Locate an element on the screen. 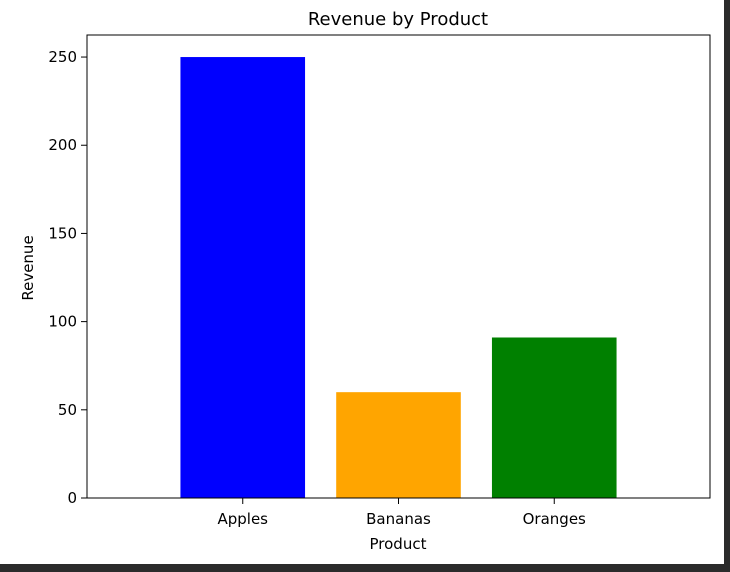 The image size is (730, 572). y-tick-label: 200 is located at coordinates (62, 145).